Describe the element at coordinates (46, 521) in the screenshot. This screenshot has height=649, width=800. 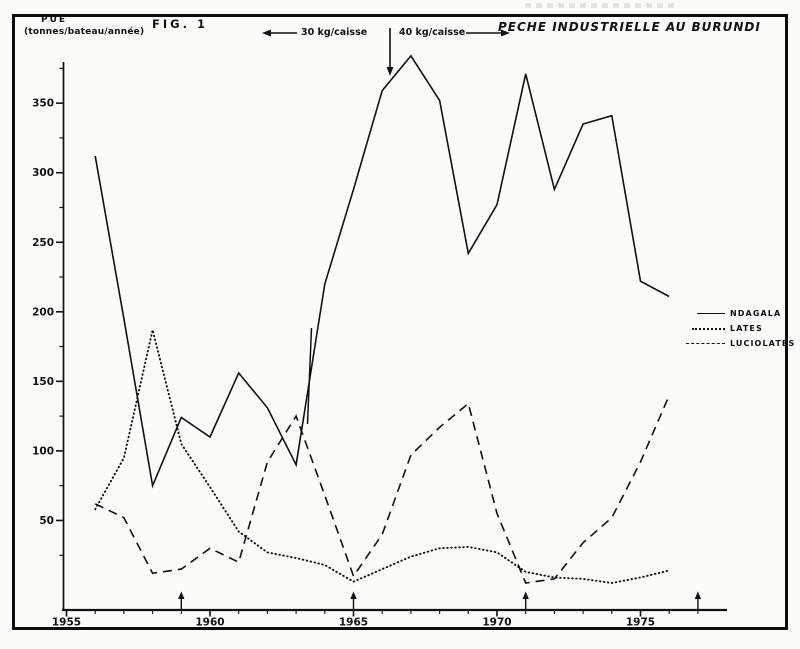
I see `y-tick-label: 50` at that location.